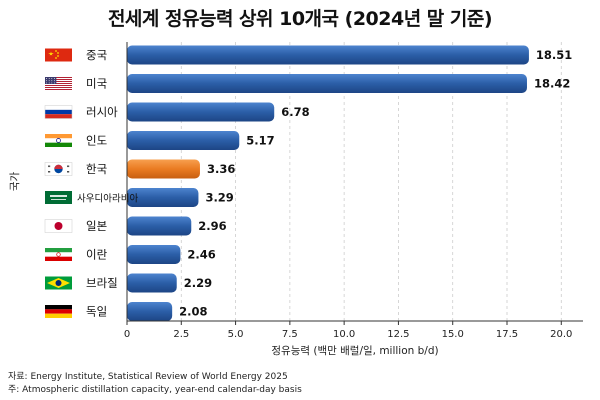  I want to click on value-label: 2.46, so click(201, 255).